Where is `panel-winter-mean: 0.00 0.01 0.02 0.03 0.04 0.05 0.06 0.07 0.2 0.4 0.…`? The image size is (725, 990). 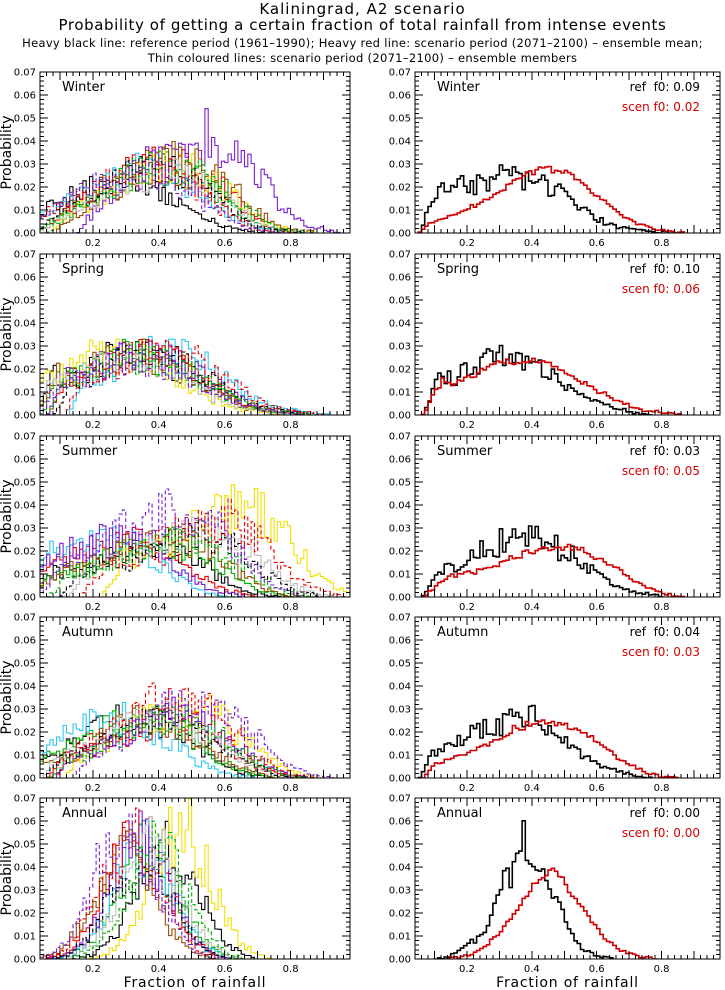 panel-winter-mean: 0.00 0.01 0.02 0.03 0.04 0.05 0.06 0.07 0.2 0.4 0.… is located at coordinates (555, 158).